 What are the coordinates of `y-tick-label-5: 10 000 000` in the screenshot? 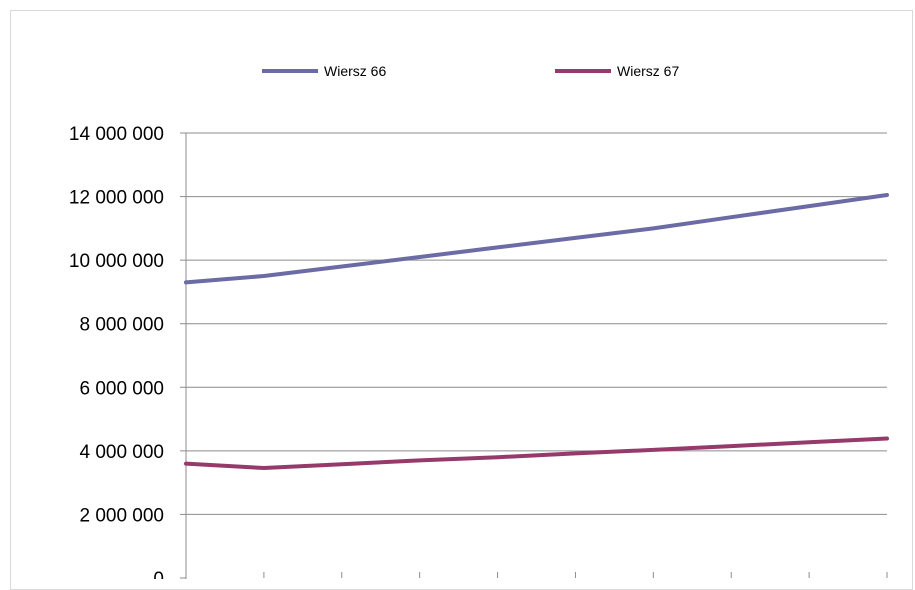 It's located at (116, 261).